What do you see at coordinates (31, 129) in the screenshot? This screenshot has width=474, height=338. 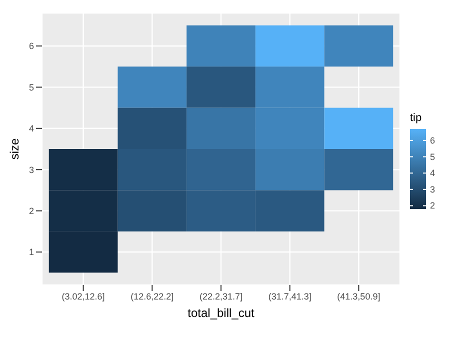 I see `y-tick-label: 4` at bounding box center [31, 129].